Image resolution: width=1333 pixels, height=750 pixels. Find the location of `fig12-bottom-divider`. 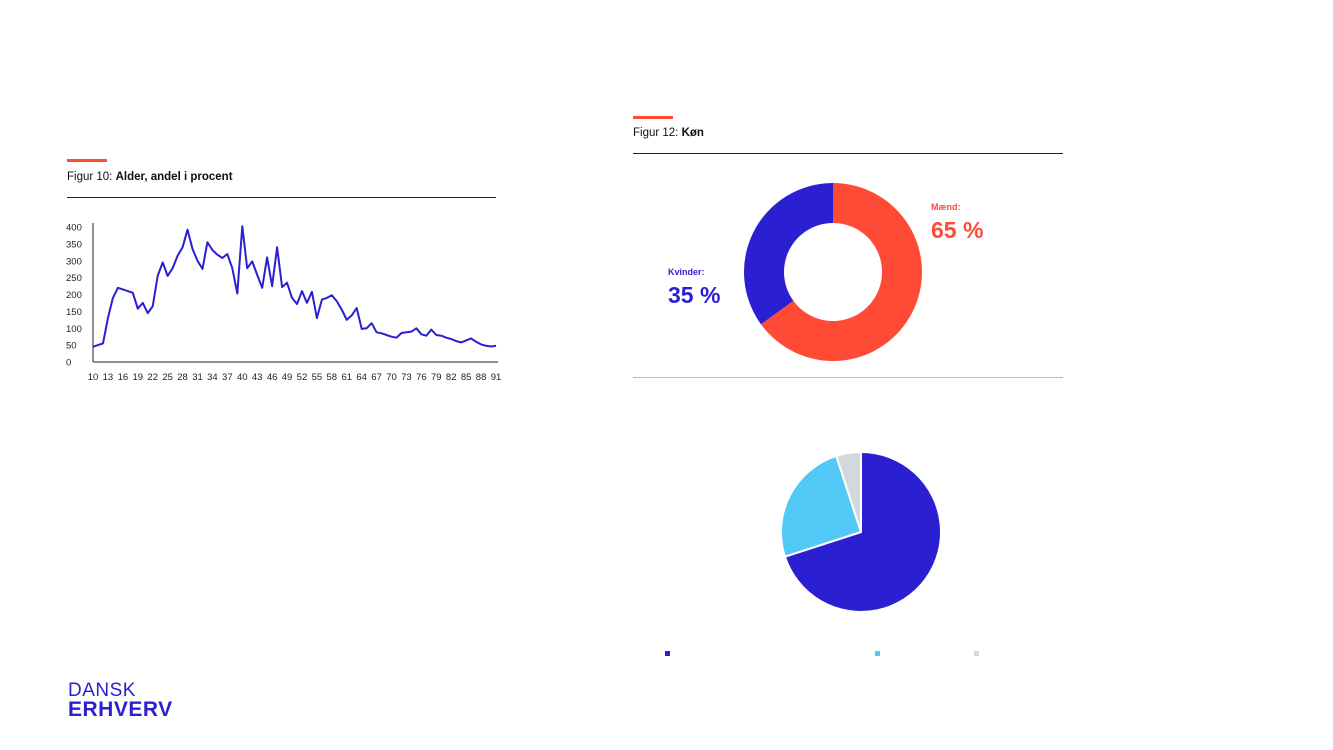

fig12-bottom-divider is located at coordinates (848, 377).